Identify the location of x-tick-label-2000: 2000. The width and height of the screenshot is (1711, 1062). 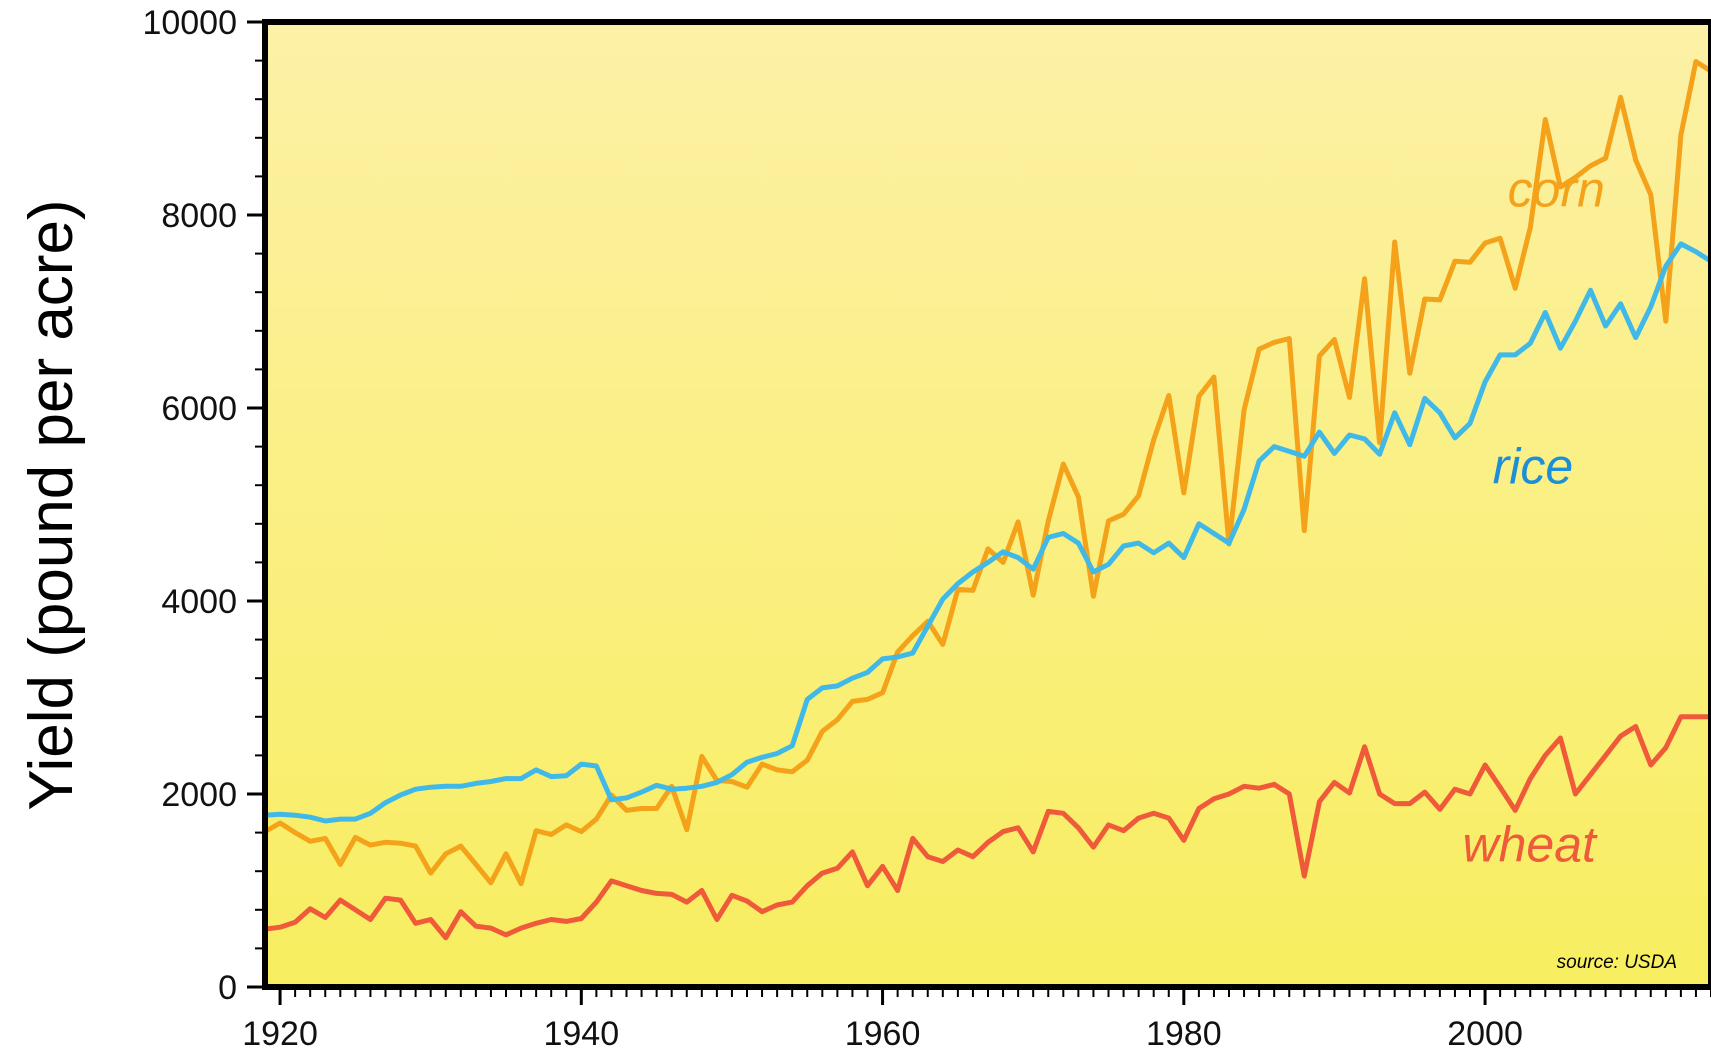
(1485, 1034).